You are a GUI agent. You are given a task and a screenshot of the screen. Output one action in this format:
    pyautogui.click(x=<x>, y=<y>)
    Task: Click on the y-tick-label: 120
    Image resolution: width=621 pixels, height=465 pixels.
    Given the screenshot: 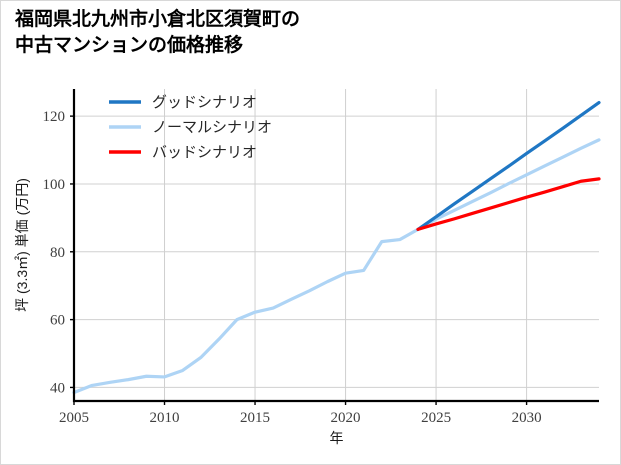 What is the action you would take?
    pyautogui.click(x=54, y=117)
    